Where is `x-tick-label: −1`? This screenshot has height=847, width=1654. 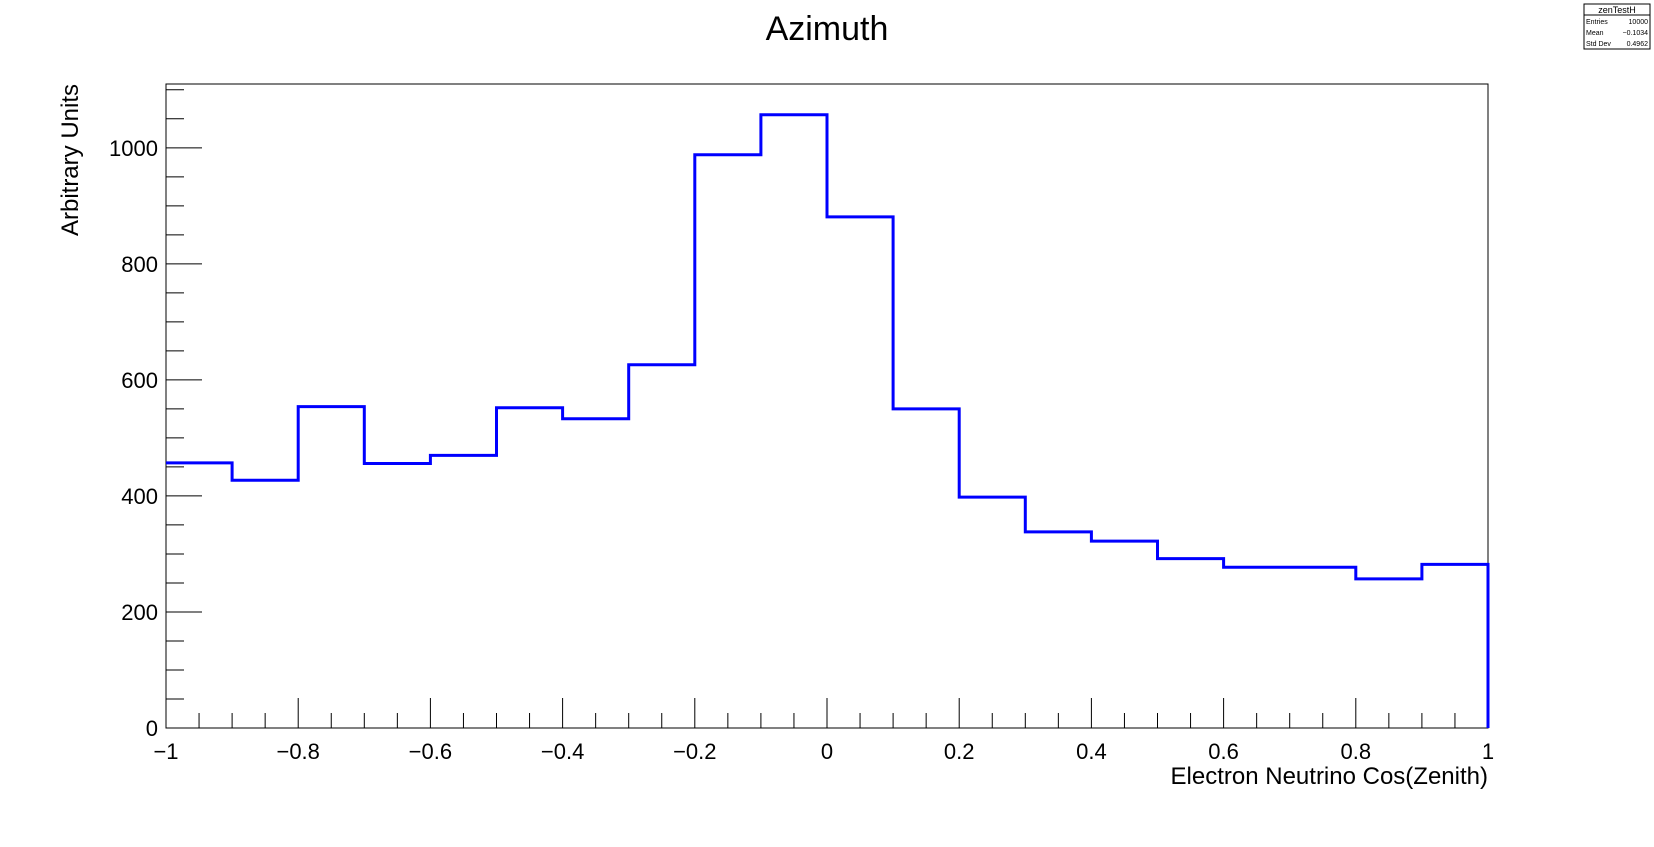
x-tick-label: −1 is located at coordinates (165, 751).